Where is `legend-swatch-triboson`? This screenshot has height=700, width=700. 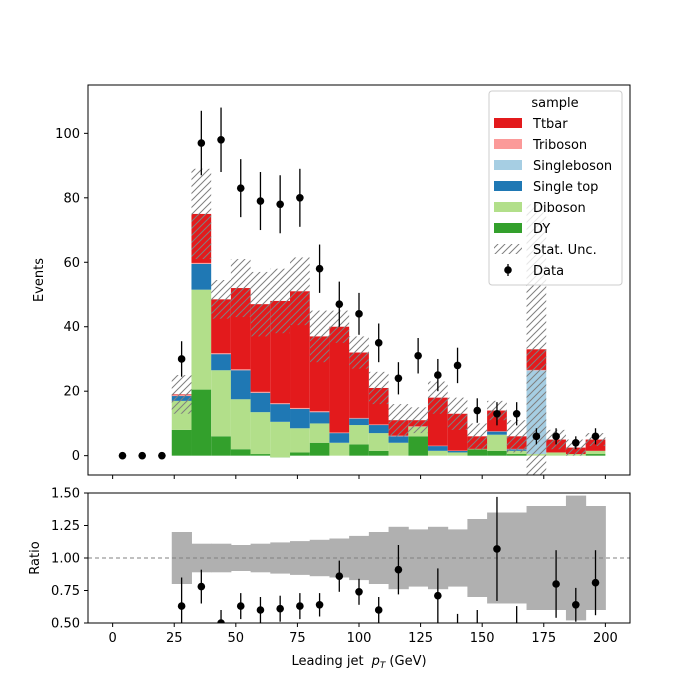 legend-swatch-triboson is located at coordinates (508, 144).